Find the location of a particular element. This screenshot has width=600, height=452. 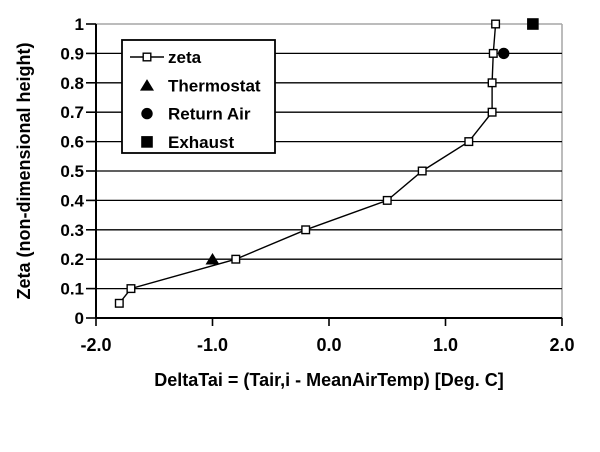

y-tick-label: 0.8 is located at coordinates (72, 83).